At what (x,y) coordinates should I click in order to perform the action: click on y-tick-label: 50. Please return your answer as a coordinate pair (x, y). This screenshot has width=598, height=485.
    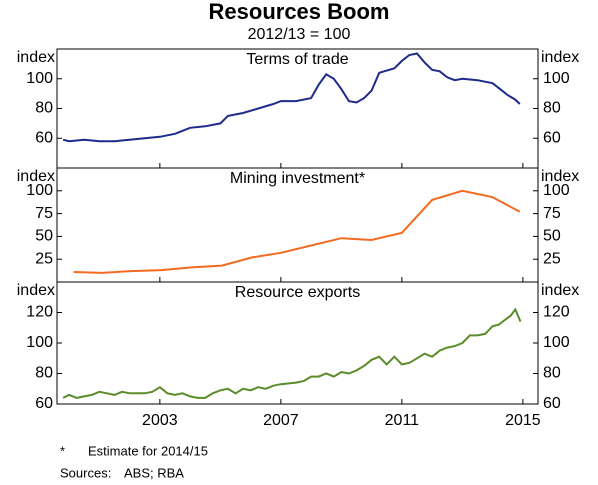
    Looking at the image, I should click on (44, 236).